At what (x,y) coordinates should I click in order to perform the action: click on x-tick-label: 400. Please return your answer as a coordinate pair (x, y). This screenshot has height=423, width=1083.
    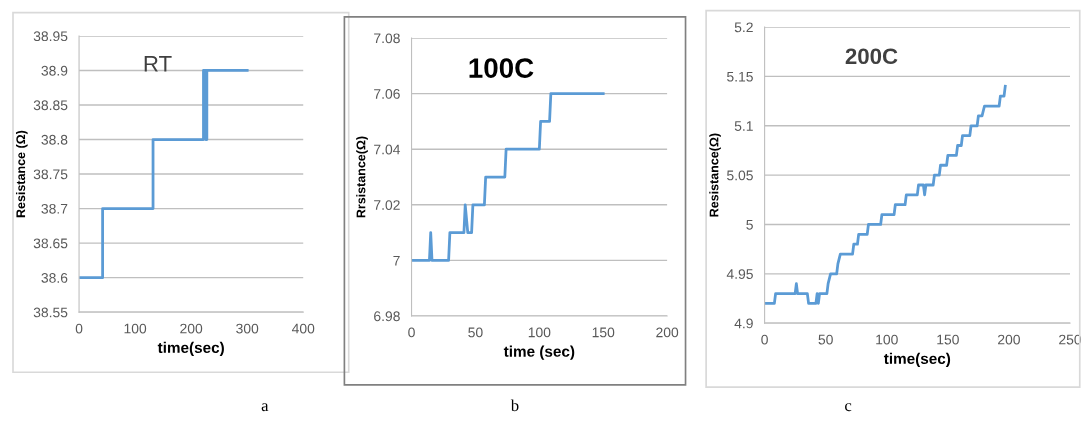
    Looking at the image, I should click on (303, 328).